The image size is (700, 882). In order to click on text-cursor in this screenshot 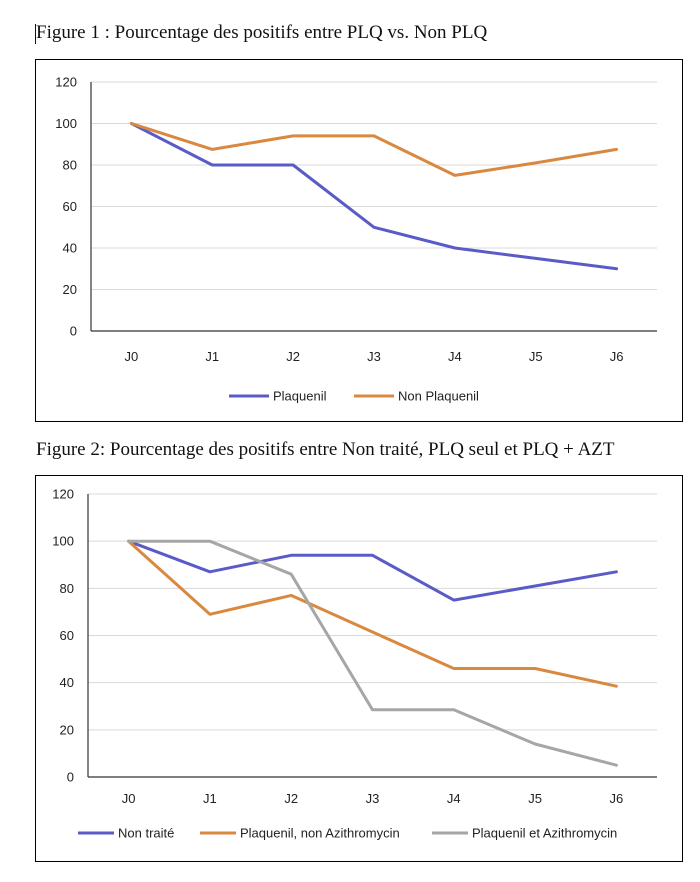, I will do `click(35, 34)`.